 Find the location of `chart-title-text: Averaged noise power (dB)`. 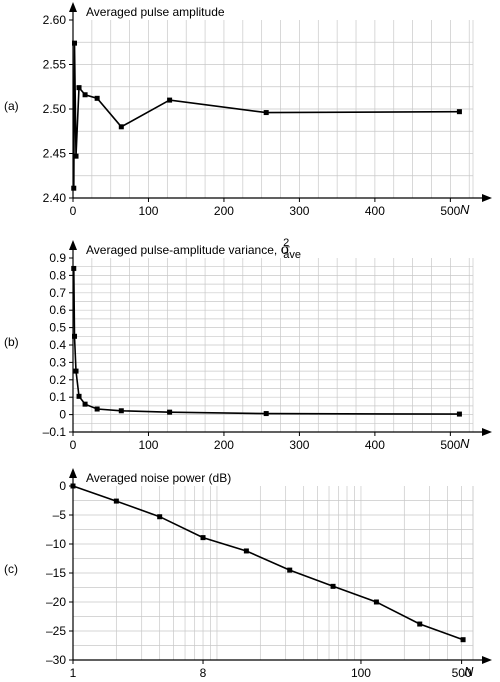

chart-title-text: Averaged noise power (dB) is located at coordinates (158, 478).